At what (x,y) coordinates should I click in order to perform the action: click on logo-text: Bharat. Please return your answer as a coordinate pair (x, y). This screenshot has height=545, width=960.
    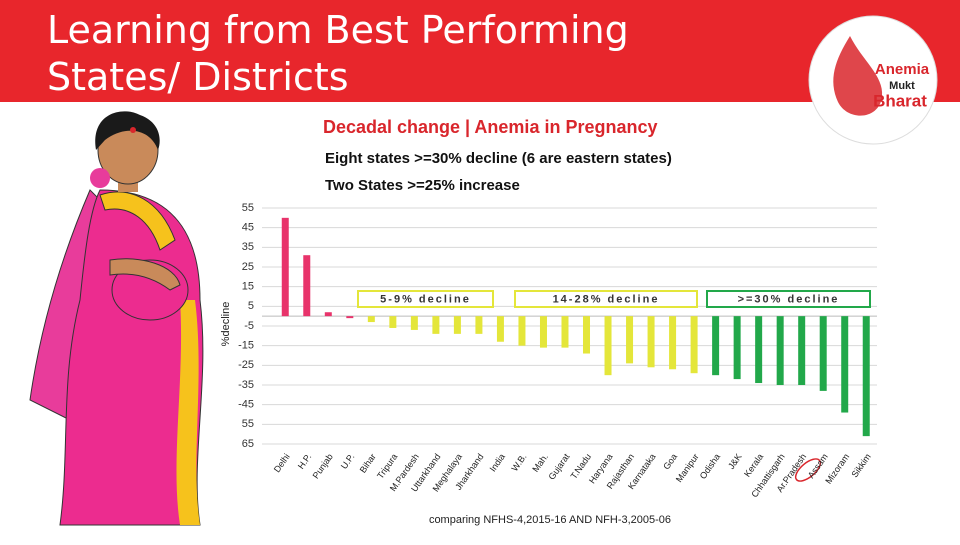
    Looking at the image, I should click on (900, 100).